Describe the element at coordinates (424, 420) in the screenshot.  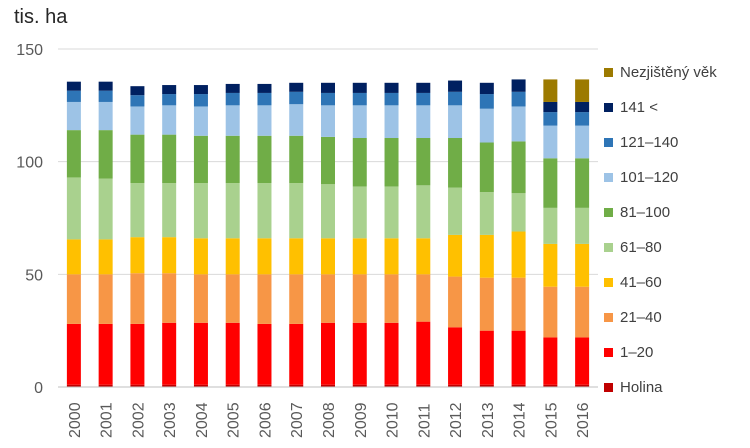
I see `x-tick-label: 2011` at that location.